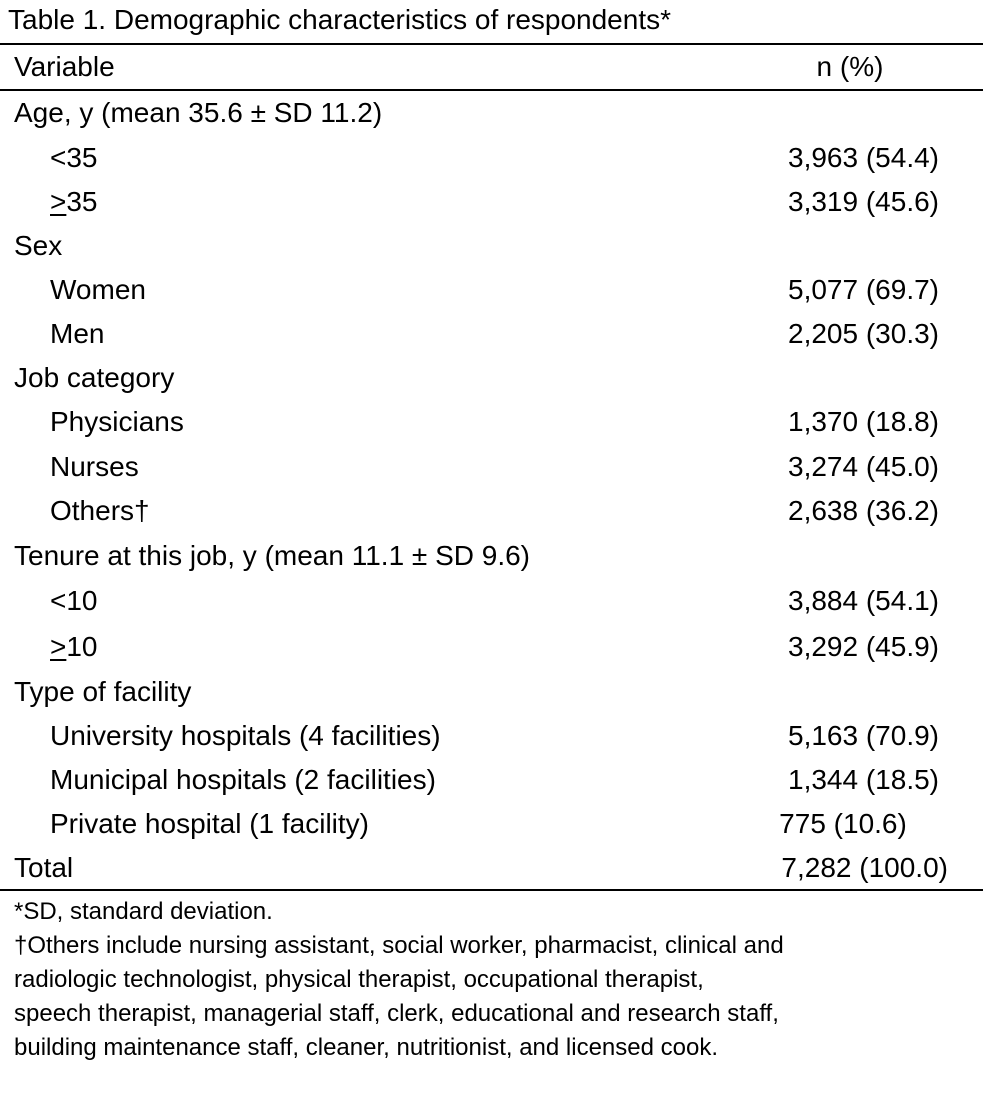  I want to click on row-label: Women, so click(98, 289).